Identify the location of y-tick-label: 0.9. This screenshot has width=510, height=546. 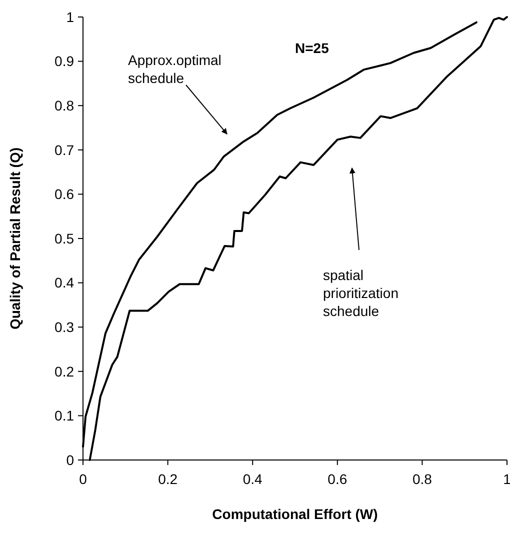
(64, 61).